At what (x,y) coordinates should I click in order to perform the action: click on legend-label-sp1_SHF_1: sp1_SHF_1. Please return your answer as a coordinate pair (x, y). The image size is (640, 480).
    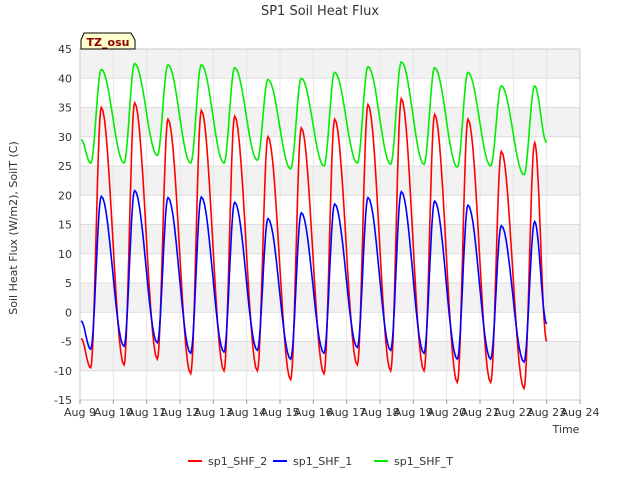
    Looking at the image, I should click on (322, 461).